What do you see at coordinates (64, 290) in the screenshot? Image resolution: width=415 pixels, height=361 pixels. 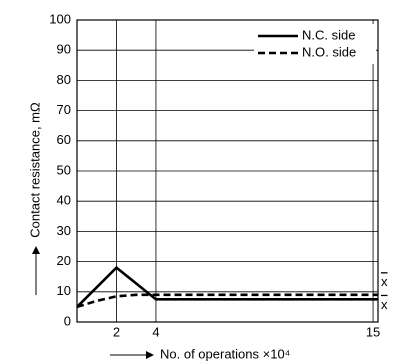 I see `y-tick-label: 10` at bounding box center [64, 290].